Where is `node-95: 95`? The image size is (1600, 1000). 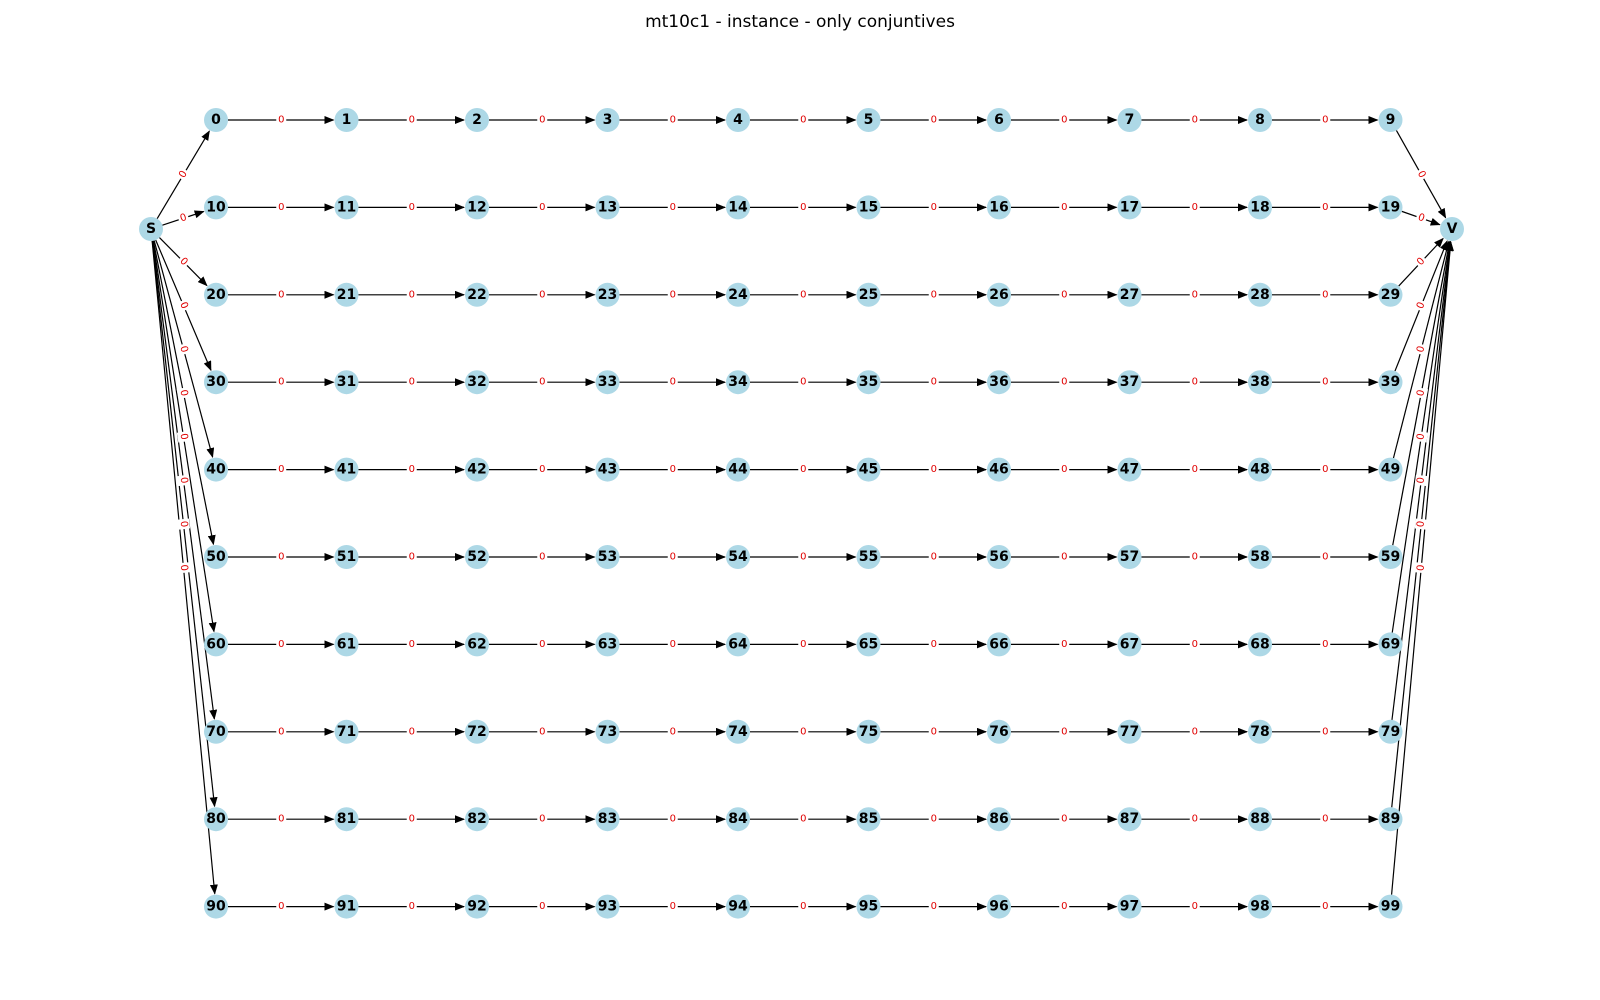 node-95: 95 is located at coordinates (868, 906).